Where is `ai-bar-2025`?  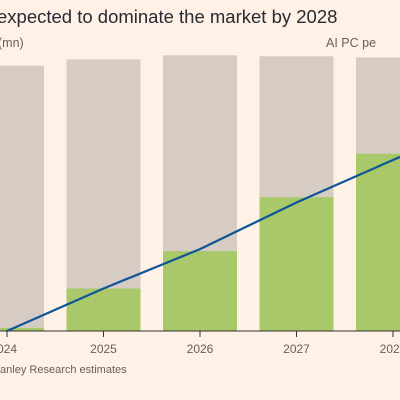 ai-bar-2025 is located at coordinates (103, 309).